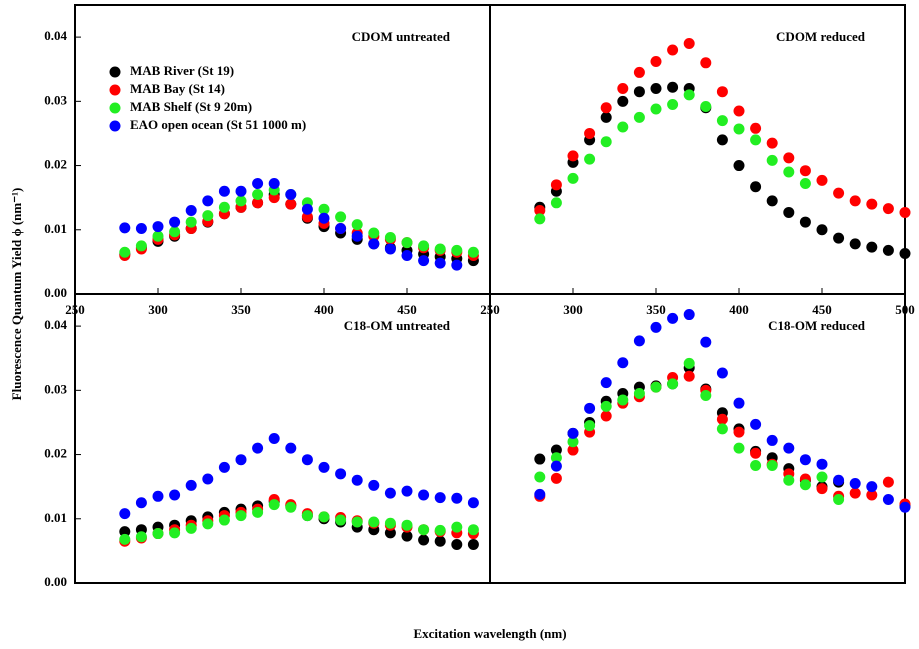 The height and width of the screenshot is (649, 919). I want to click on panel-title: CDOM reduced, so click(821, 36).